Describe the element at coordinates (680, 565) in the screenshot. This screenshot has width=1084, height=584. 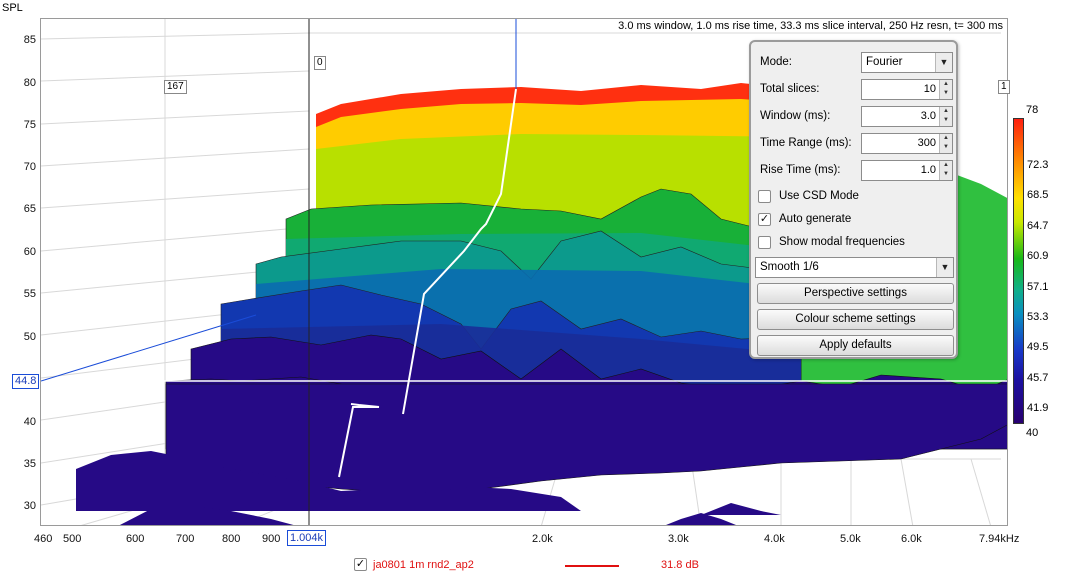
I see `measurement-level: 31.8 dB` at that location.